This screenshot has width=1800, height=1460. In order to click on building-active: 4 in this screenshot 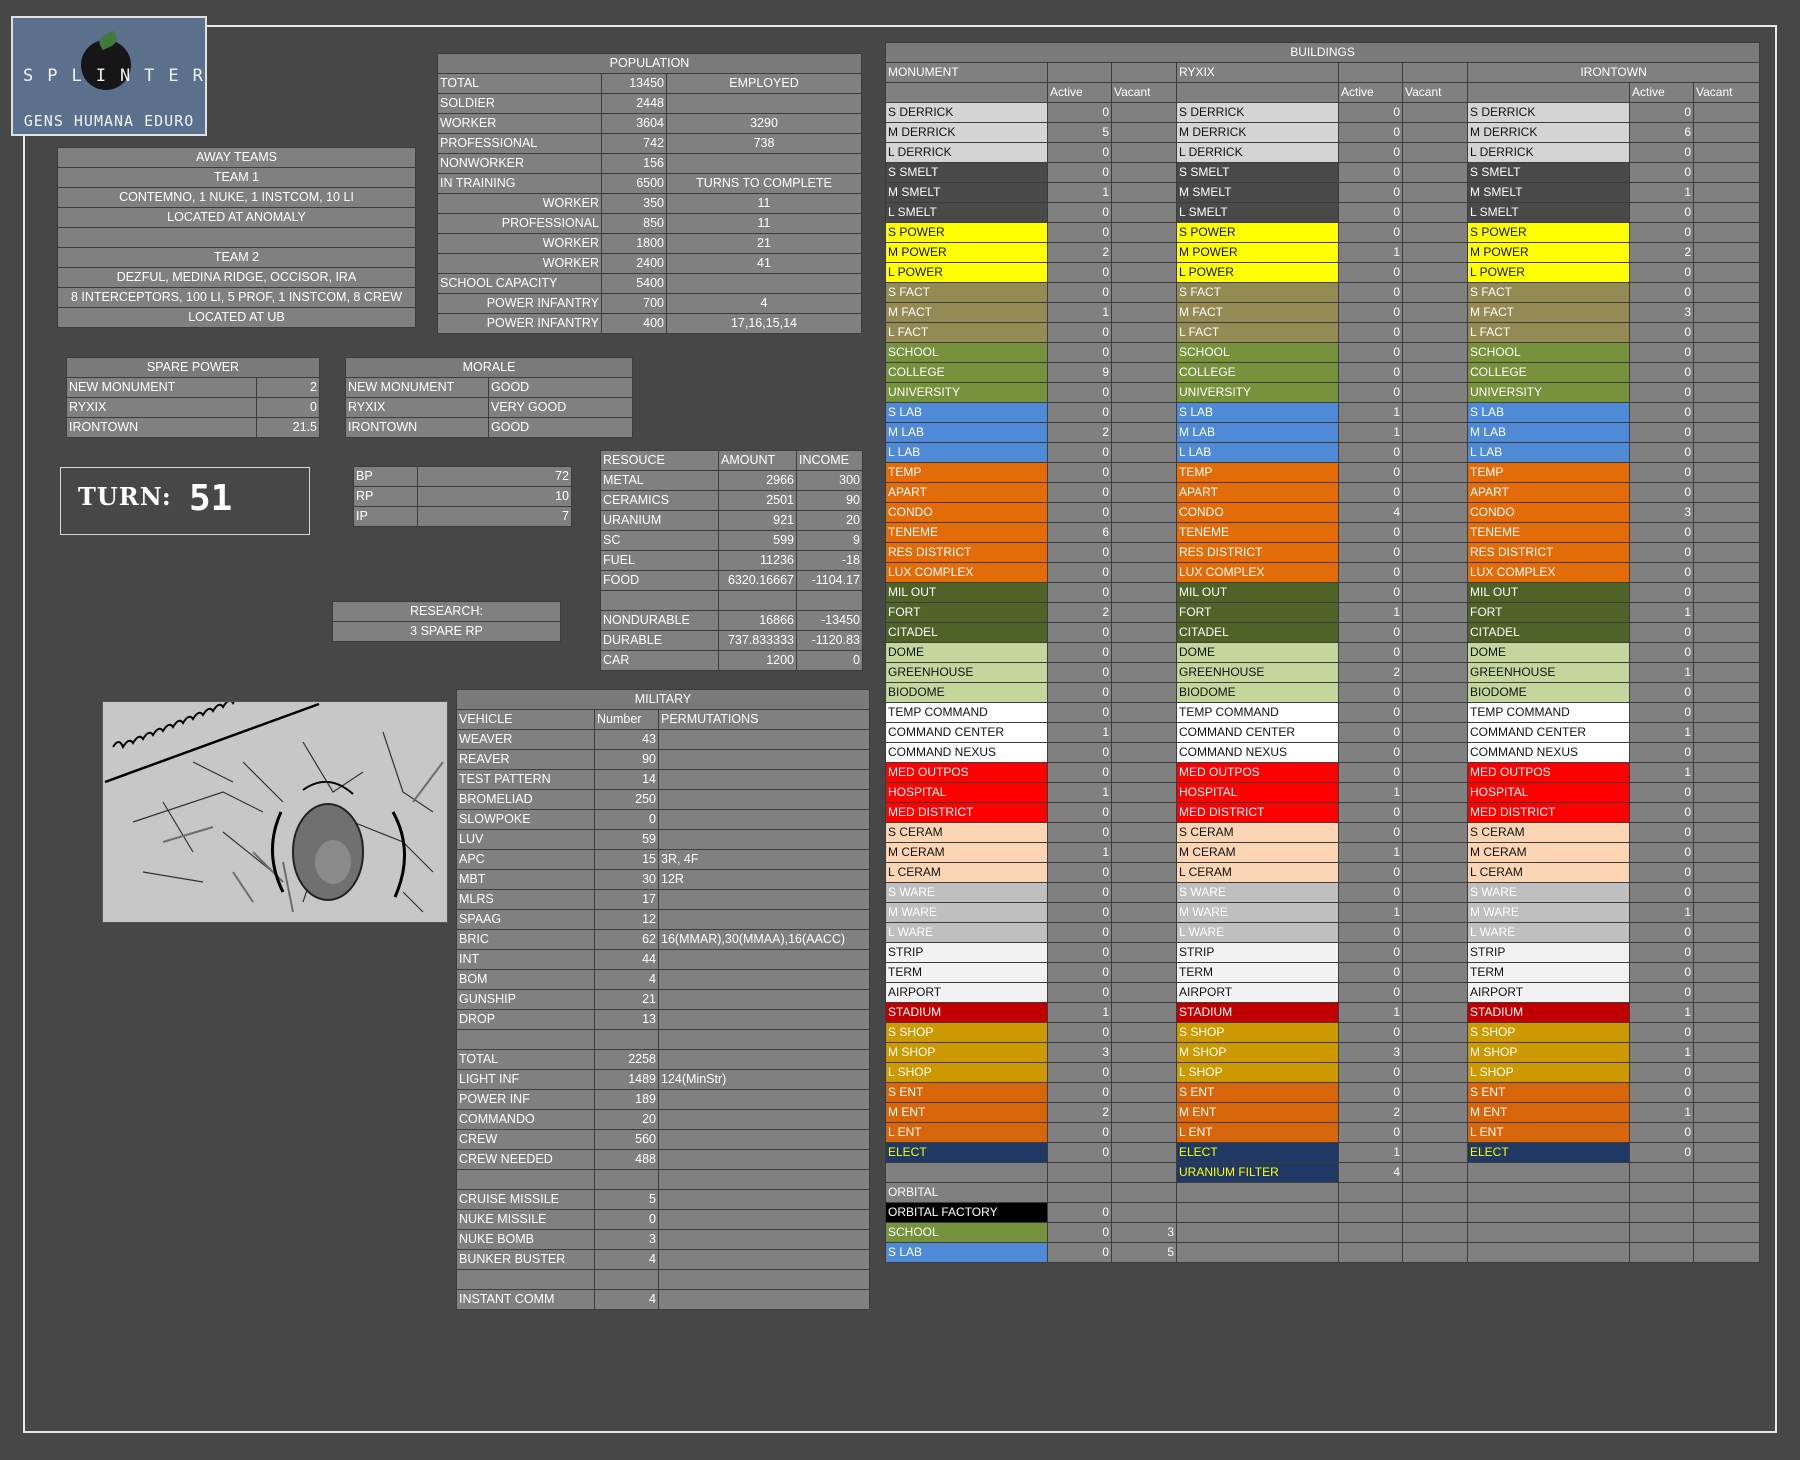, I will do `click(1370, 1172)`.